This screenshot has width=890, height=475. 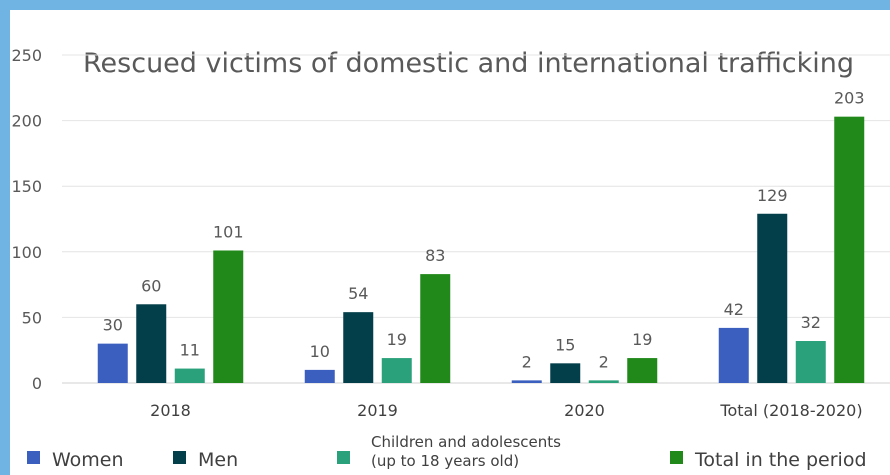 I want to click on y-tick-label: 100, so click(x=26, y=252).